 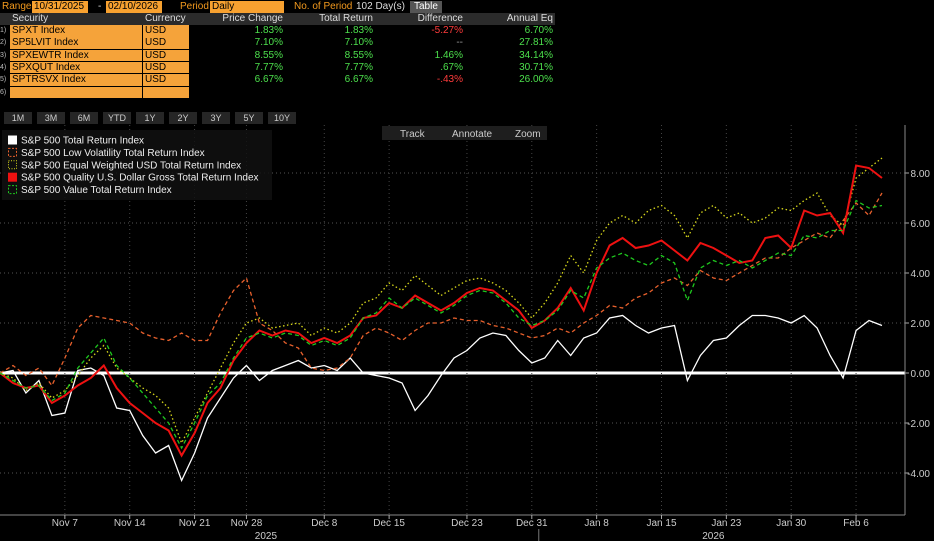 What do you see at coordinates (921, 174) in the screenshot?
I see `y-tick-label: 8.00` at bounding box center [921, 174].